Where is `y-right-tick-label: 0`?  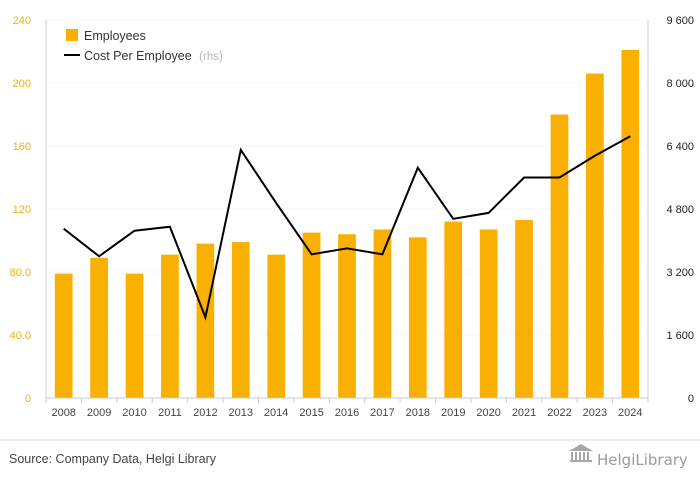 y-right-tick-label: 0 is located at coordinates (691, 399).